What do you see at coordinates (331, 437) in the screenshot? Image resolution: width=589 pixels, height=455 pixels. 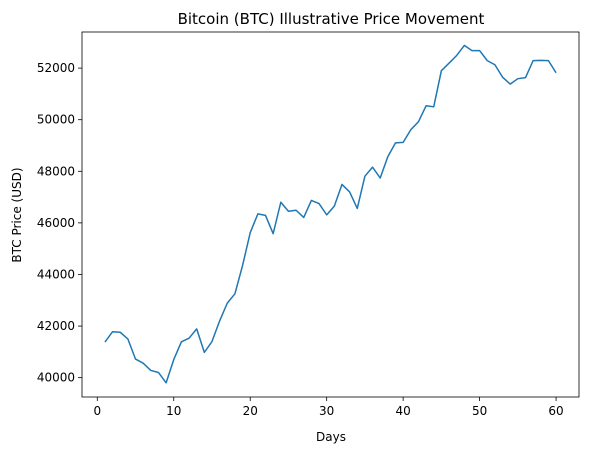 I see `x-axis-label: Days` at bounding box center [331, 437].